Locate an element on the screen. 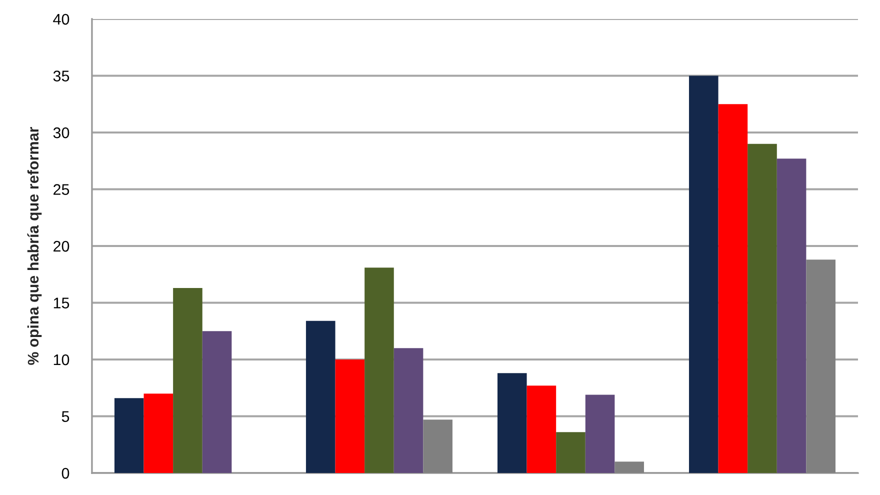 Image resolution: width=880 pixels, height=495 pixels. y-axis-title: % opina que habría que reformar is located at coordinates (34, 245).